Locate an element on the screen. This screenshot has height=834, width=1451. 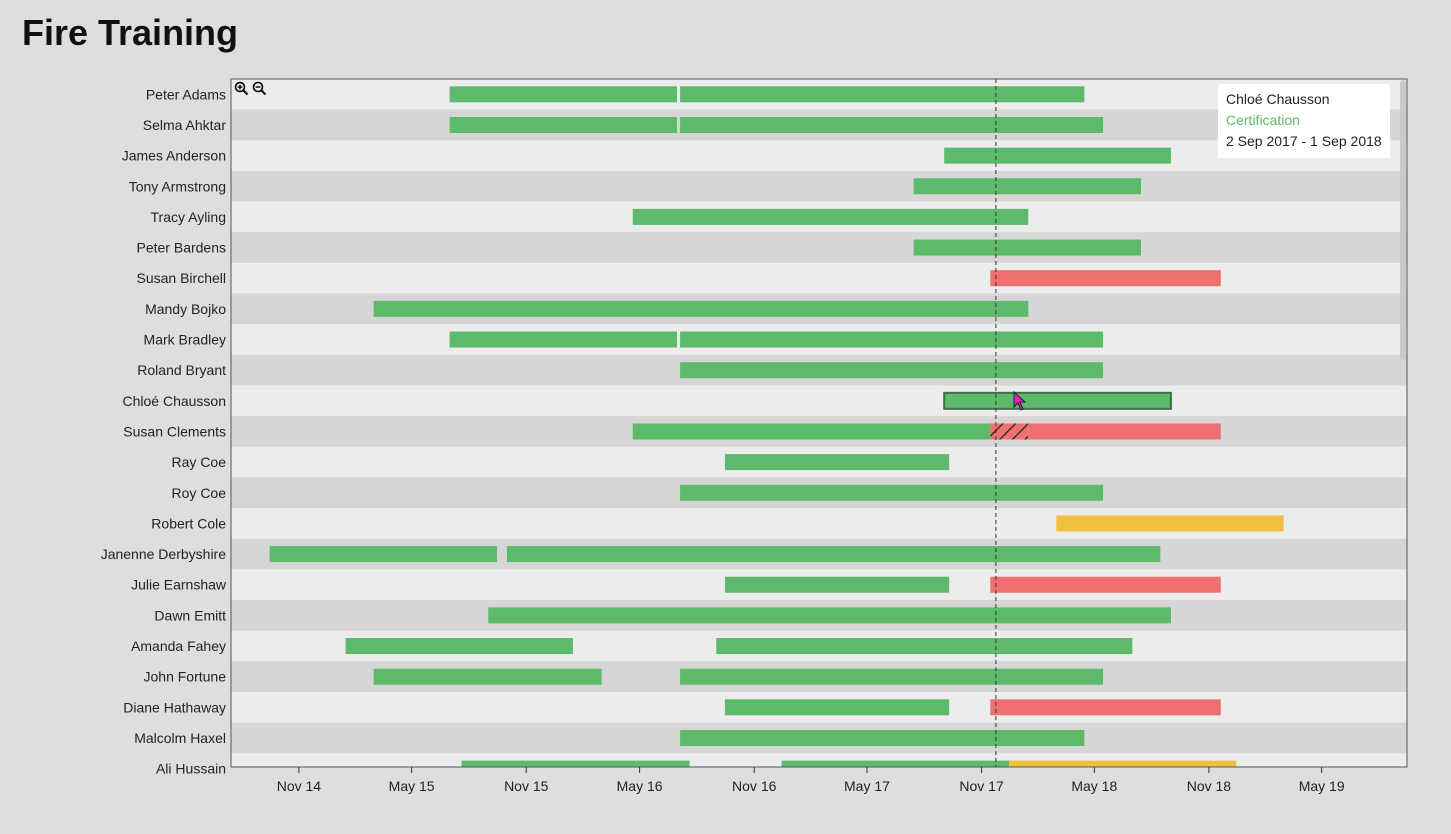
row-label: Robert Cole is located at coordinates (188, 523).